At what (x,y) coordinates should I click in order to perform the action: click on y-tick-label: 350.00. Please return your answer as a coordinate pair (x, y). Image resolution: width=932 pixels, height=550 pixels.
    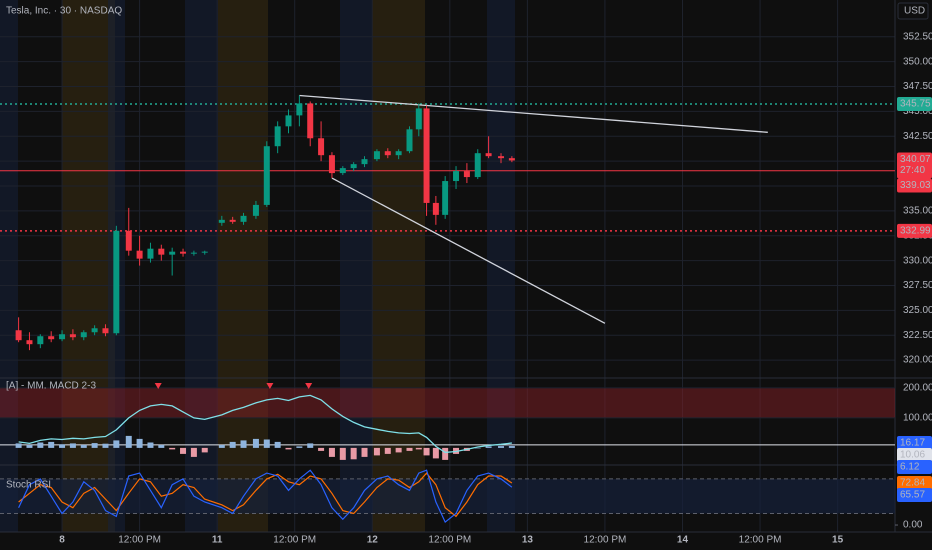
    Looking at the image, I should click on (917, 61).